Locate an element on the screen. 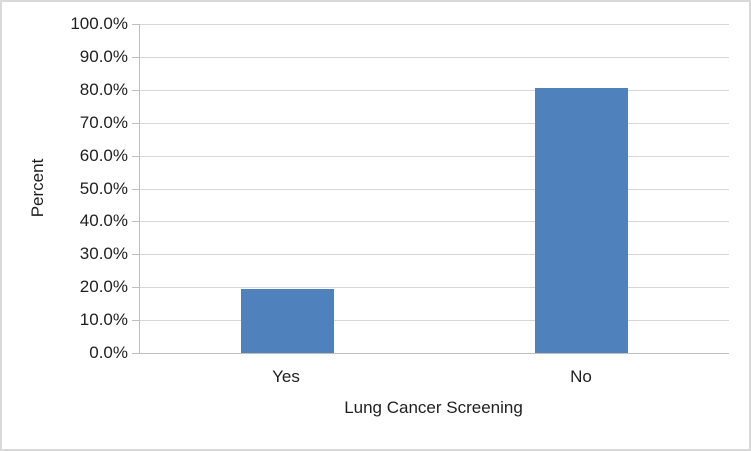  y-tick-label-80: 80.0% is located at coordinates (103, 89).